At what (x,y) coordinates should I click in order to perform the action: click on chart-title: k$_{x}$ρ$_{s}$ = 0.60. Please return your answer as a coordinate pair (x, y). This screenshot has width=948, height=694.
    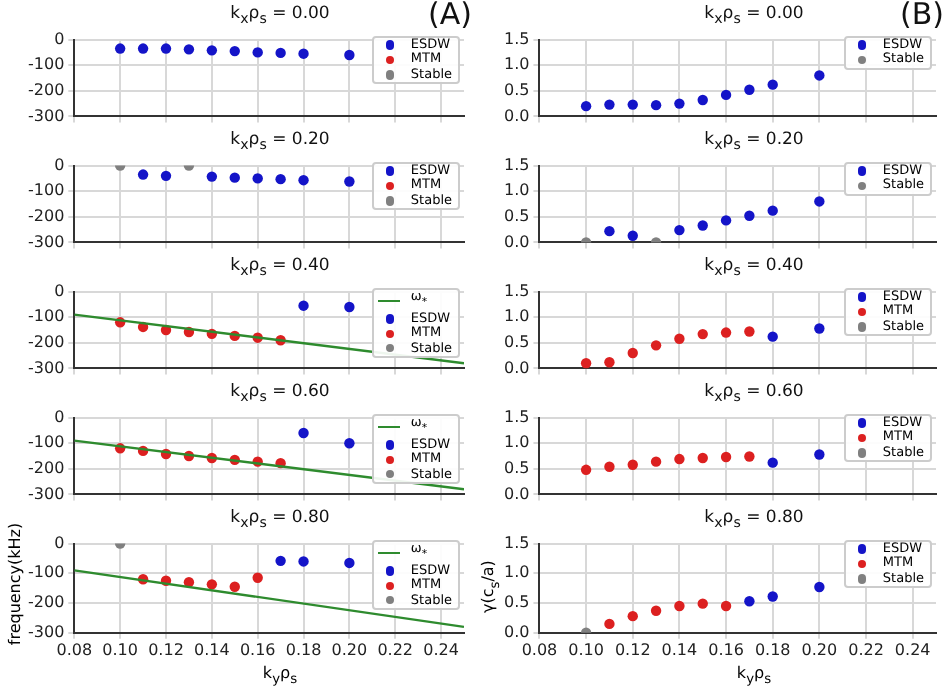
    Looking at the image, I should click on (754, 394).